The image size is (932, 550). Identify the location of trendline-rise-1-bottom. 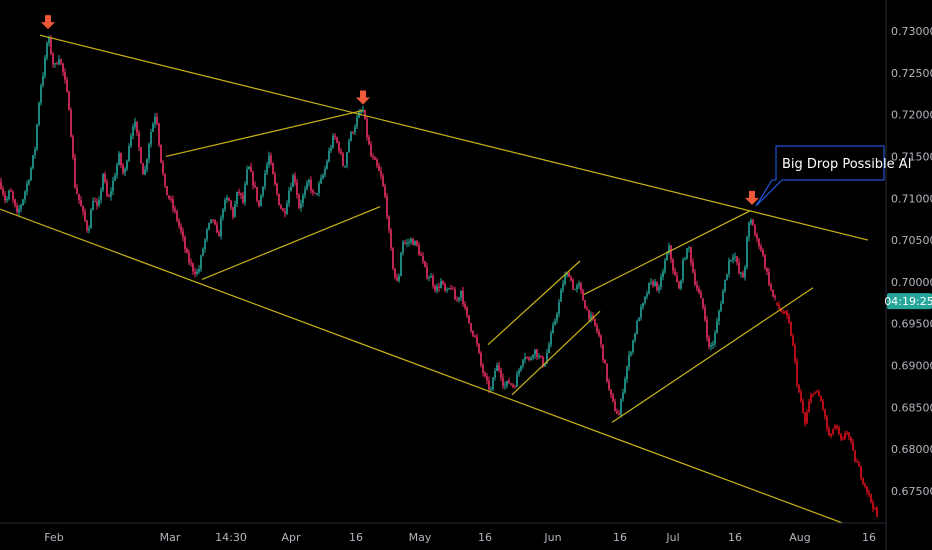
(291, 243).